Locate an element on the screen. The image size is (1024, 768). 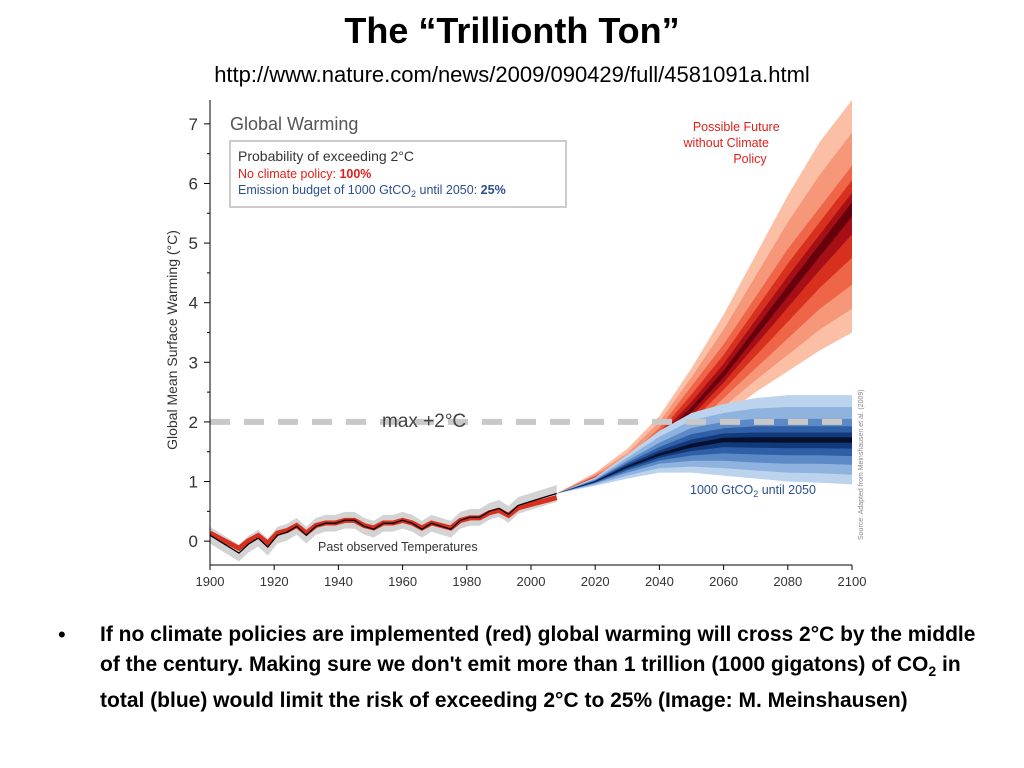
red-scenario-label: Possible Future without Climate Policy is located at coordinates (733, 143).